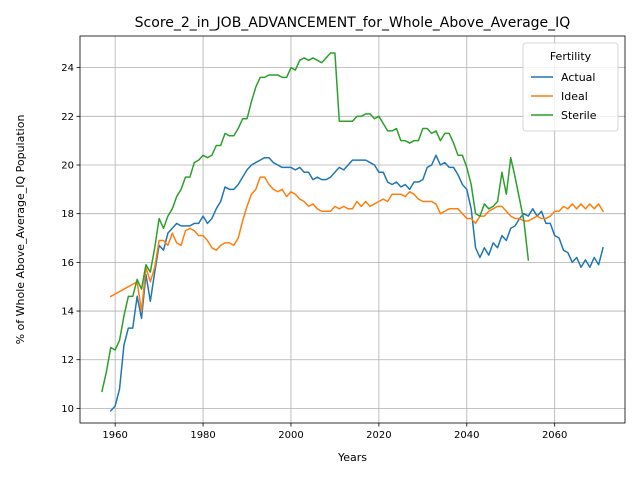 This screenshot has height=480, width=640. What do you see at coordinates (67, 68) in the screenshot?
I see `y-tick-label: 24` at bounding box center [67, 68].